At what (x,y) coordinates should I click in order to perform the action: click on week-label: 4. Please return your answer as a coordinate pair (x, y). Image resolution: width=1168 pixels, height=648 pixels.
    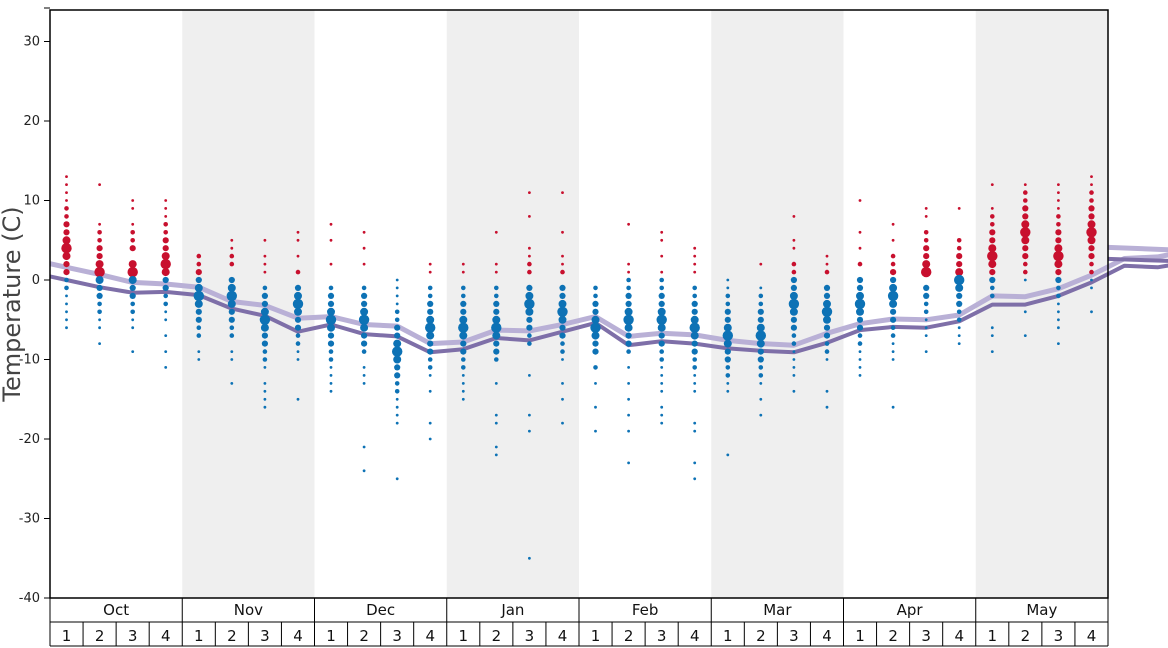
    Looking at the image, I should click on (166, 636).